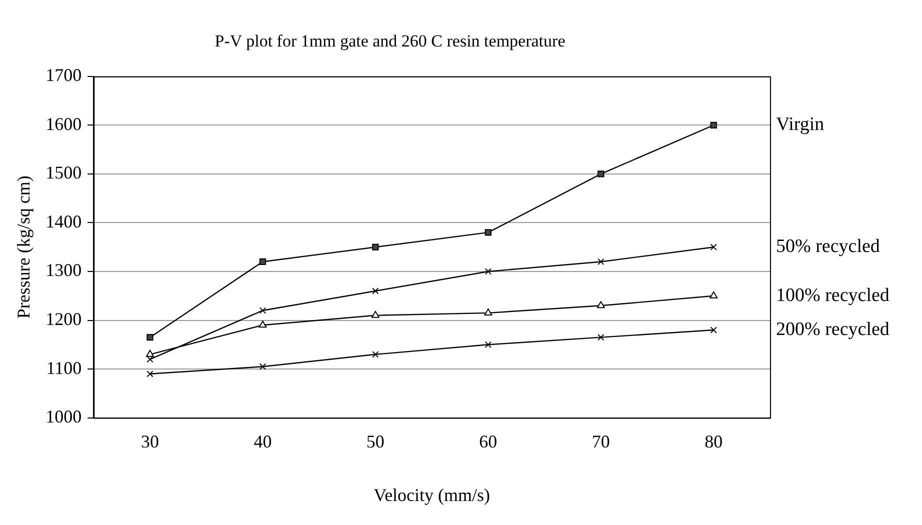 Image resolution: width=922 pixels, height=525 pixels. Describe the element at coordinates (263, 441) in the screenshot. I see `x-tick-label: 40` at that location.